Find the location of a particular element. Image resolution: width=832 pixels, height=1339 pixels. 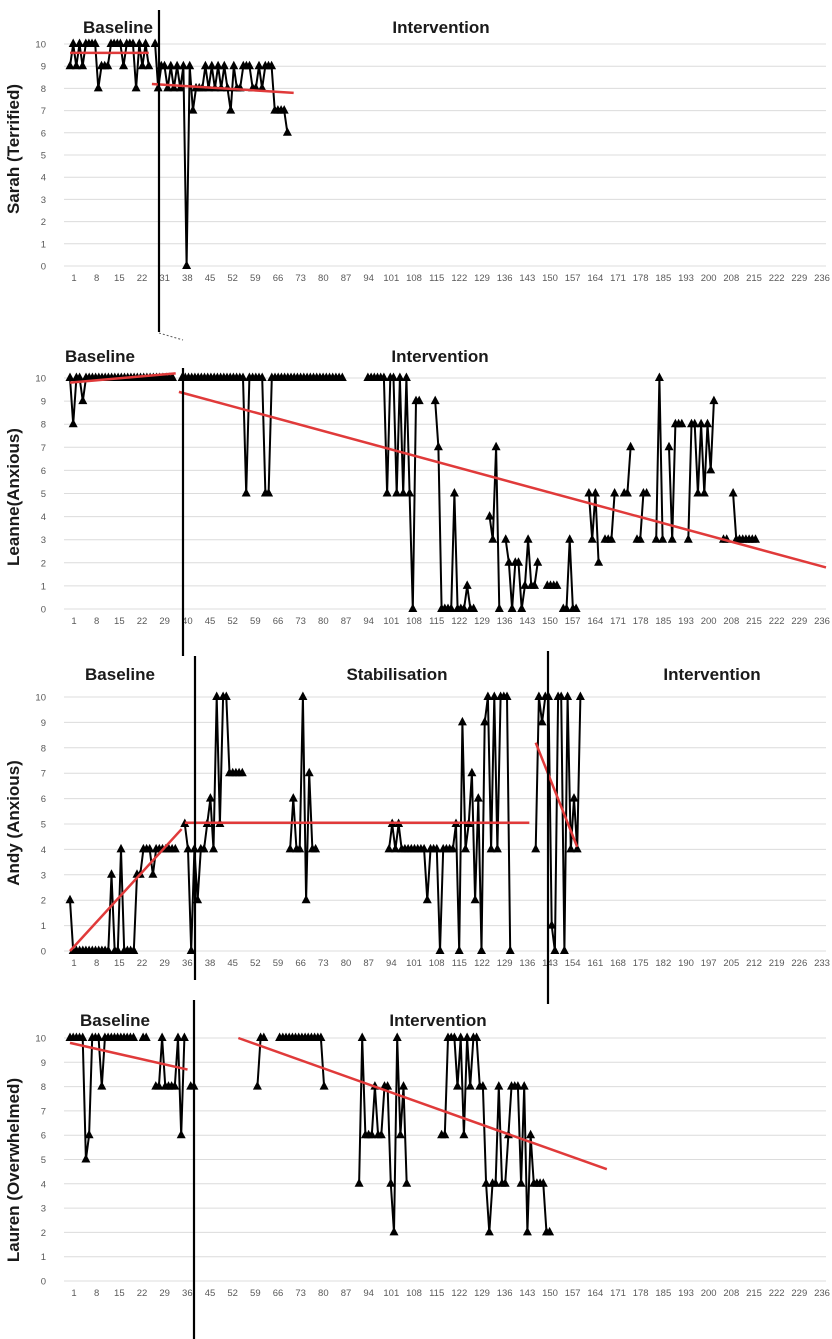

x-tick-label: 80 is located at coordinates (323, 278).